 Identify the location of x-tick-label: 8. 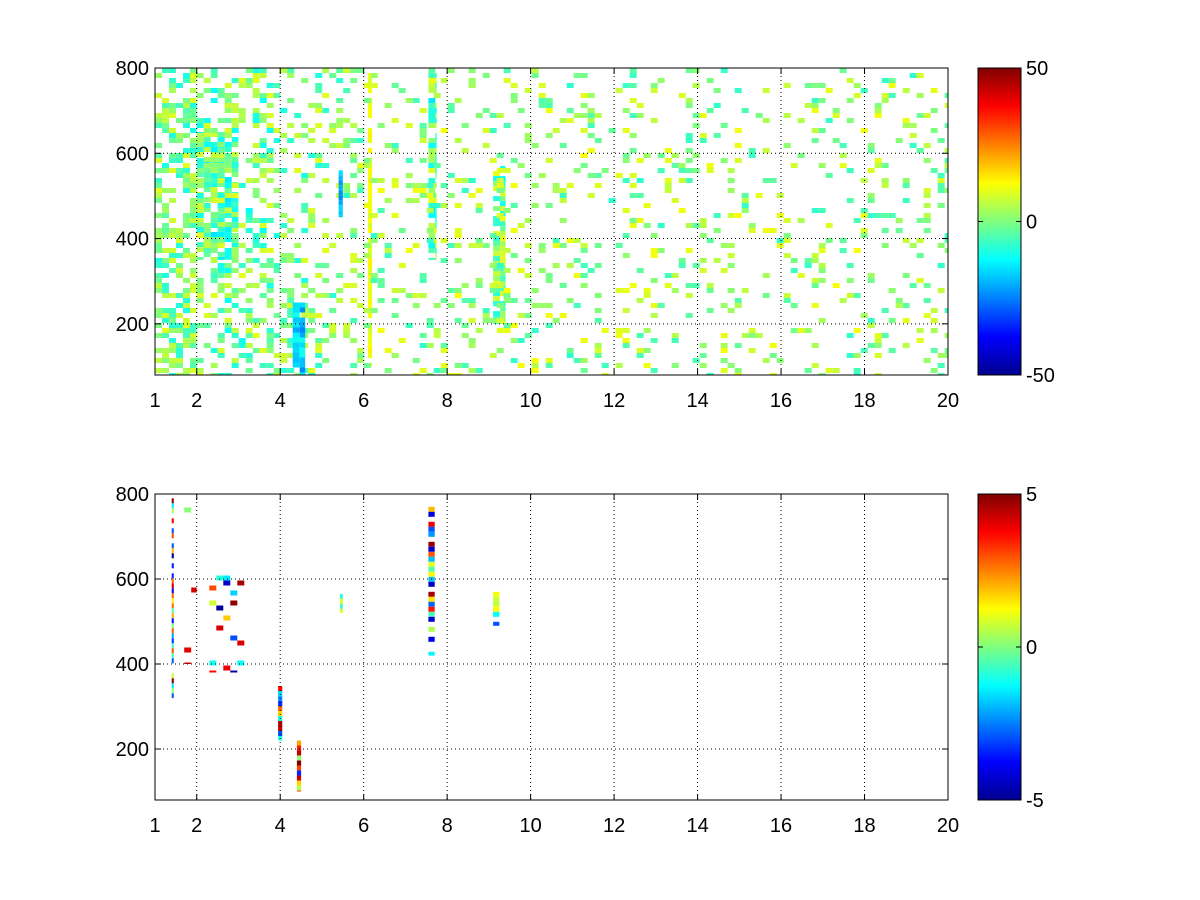
(447, 401).